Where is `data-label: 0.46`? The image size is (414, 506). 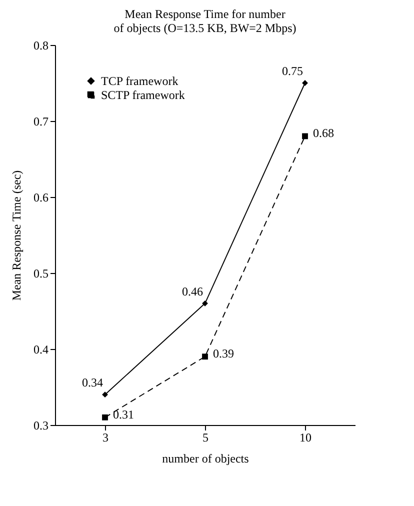
data-label: 0.46 is located at coordinates (192, 291).